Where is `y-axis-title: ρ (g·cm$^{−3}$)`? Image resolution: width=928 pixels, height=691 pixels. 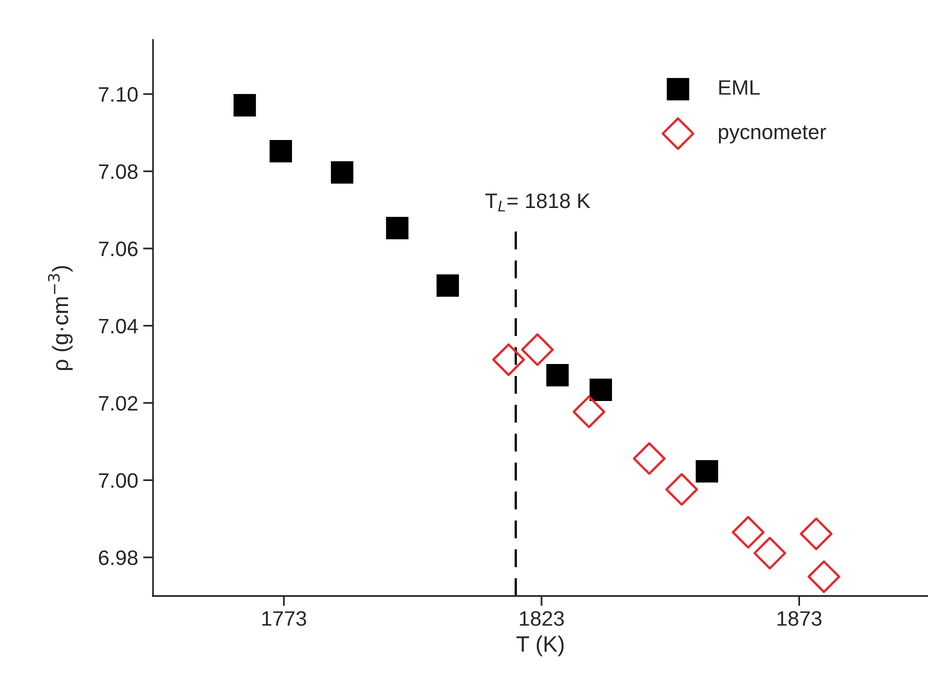
y-axis-title: ρ (g·cm$^{−3}$) is located at coordinates (60, 318).